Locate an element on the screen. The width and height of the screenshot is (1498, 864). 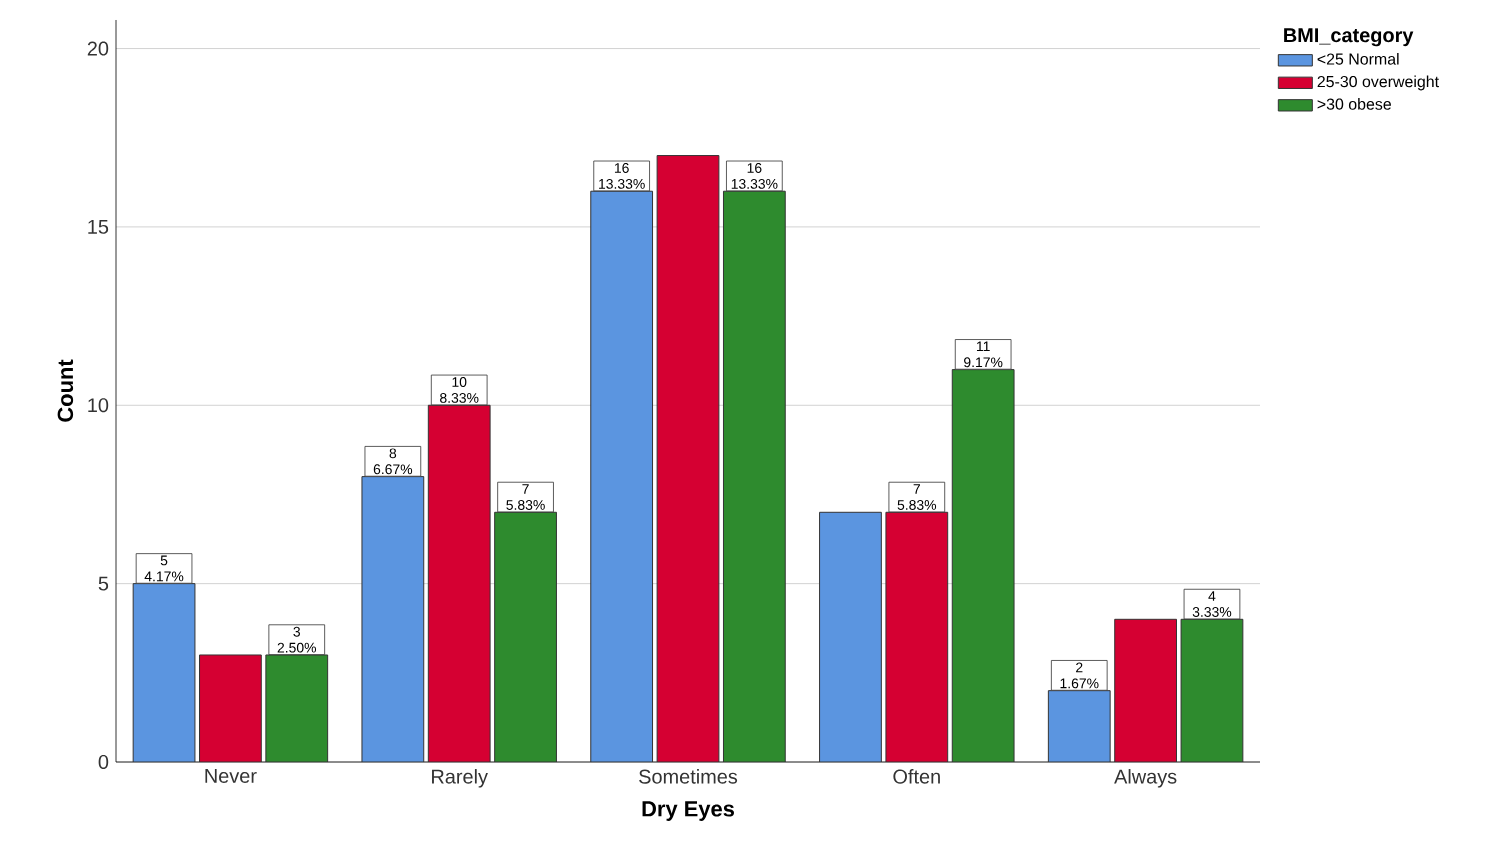
x-tick-label: Always is located at coordinates (1145, 778).